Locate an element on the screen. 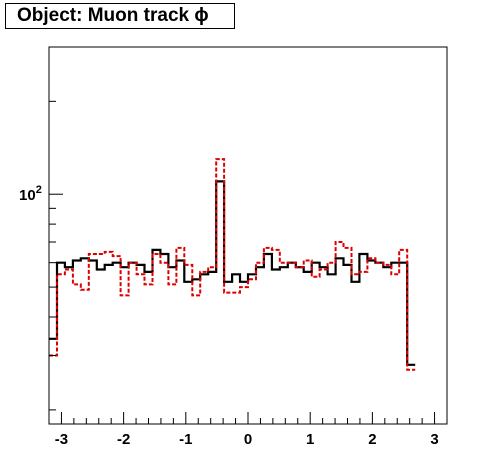 The width and height of the screenshot is (496, 472). x-tick-label: 0 is located at coordinates (248, 439).